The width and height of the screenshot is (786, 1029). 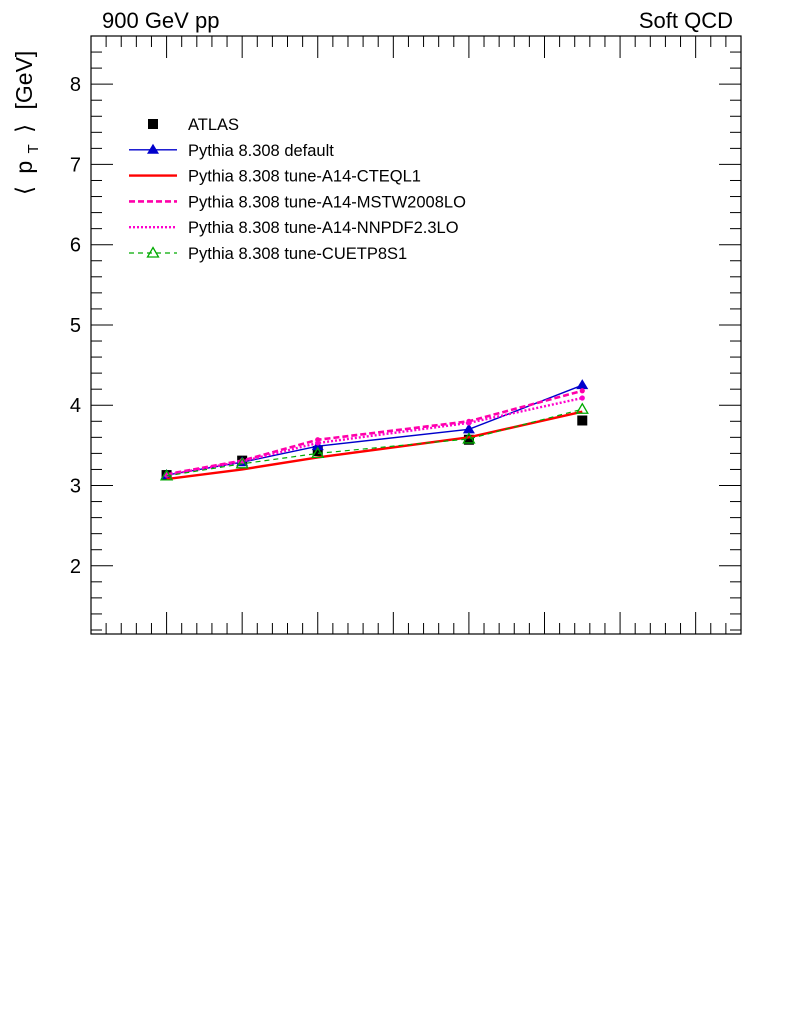 I want to click on series-layer, so click(x=374, y=430).